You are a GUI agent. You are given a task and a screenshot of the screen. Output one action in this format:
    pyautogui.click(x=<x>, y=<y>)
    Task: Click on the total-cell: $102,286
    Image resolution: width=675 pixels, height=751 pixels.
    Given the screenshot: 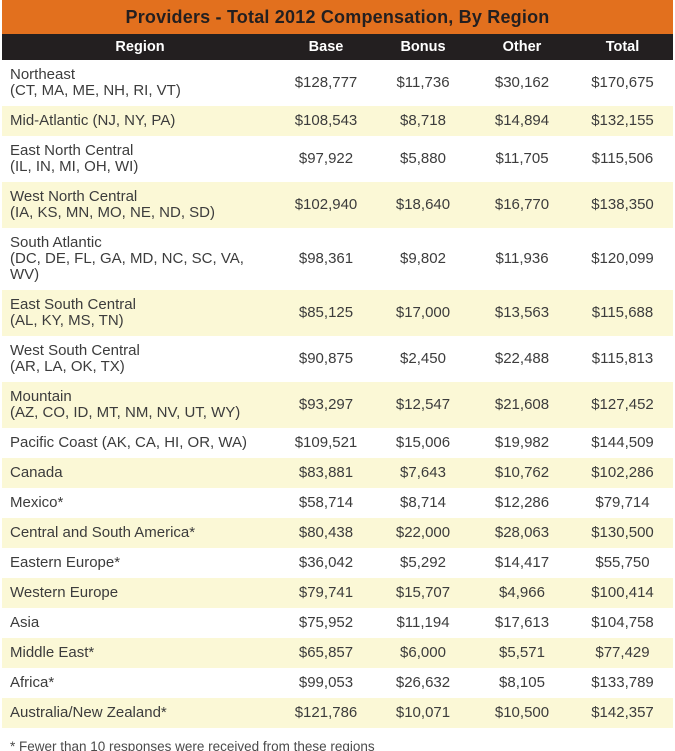 What is the action you would take?
    pyautogui.click(x=622, y=472)
    